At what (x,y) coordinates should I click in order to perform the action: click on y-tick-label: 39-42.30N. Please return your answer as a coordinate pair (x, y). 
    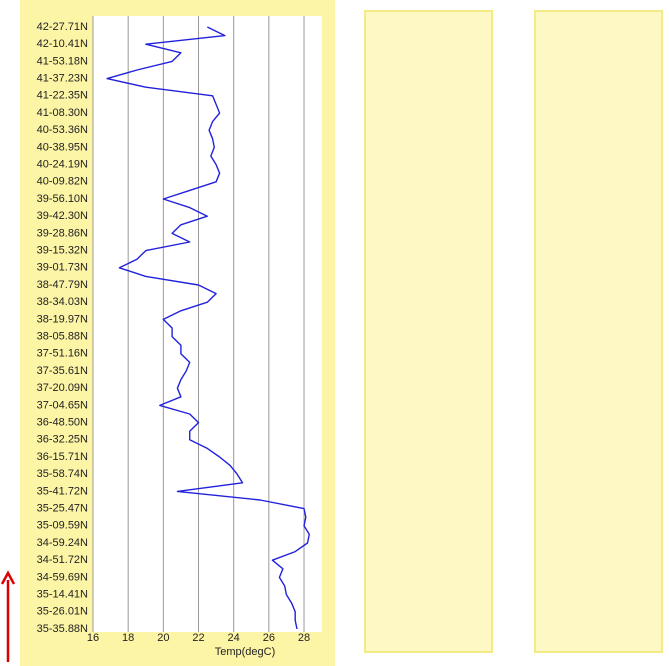
    Looking at the image, I should click on (62, 216).